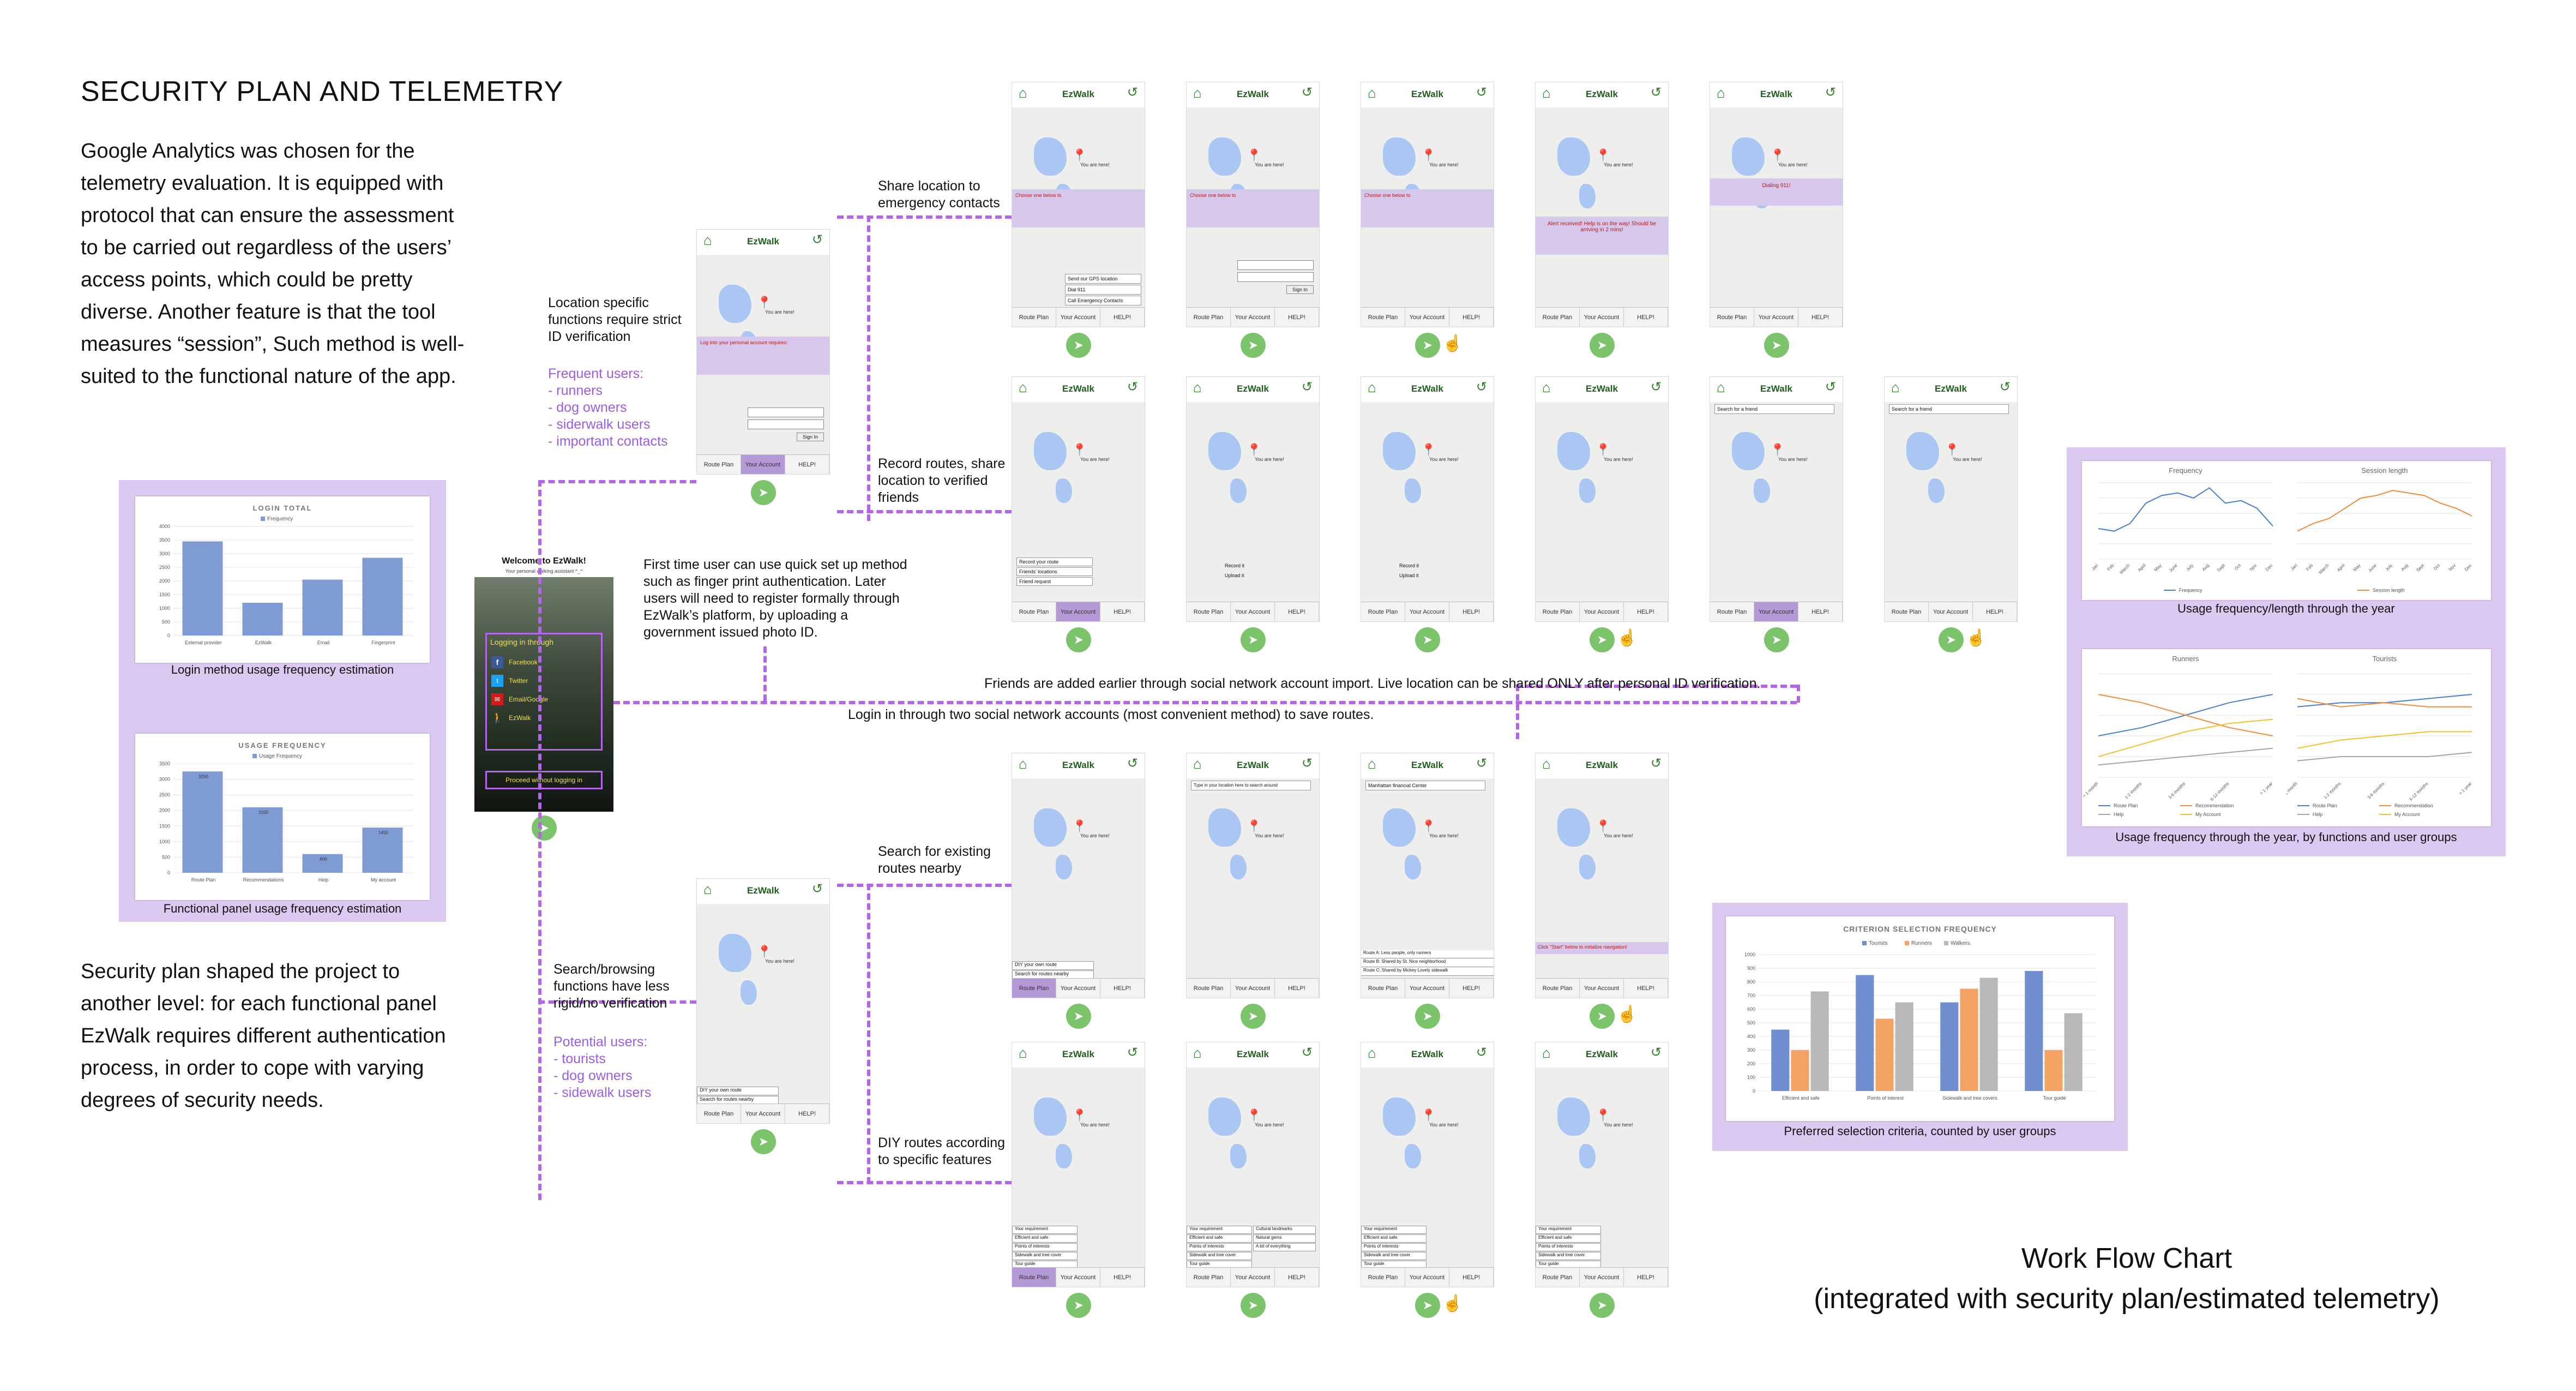 The image size is (2576, 1391). What do you see at coordinates (1427, 207) in the screenshot?
I see `map-view: 📍 You are here! Choose one below to` at bounding box center [1427, 207].